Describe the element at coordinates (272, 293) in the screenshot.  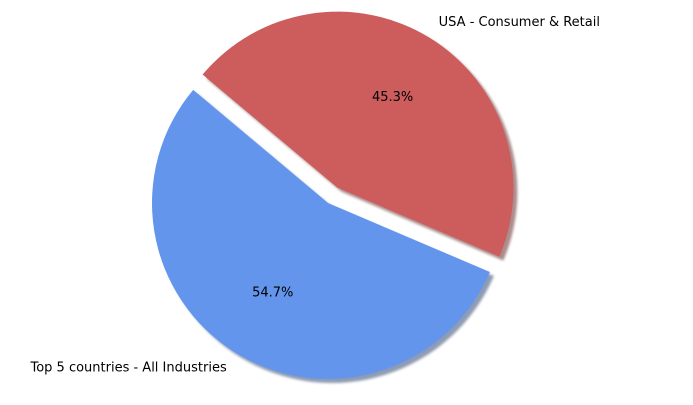
I see `slice-percent-top-5-countries-all-industries: 54.7%` at that location.